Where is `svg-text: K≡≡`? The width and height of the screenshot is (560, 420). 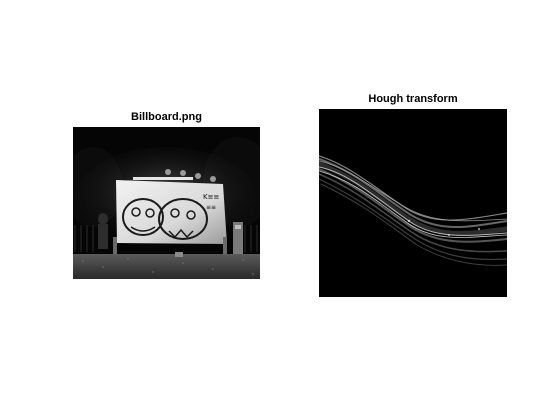
svg-text: K≡≡ is located at coordinates (211, 197).